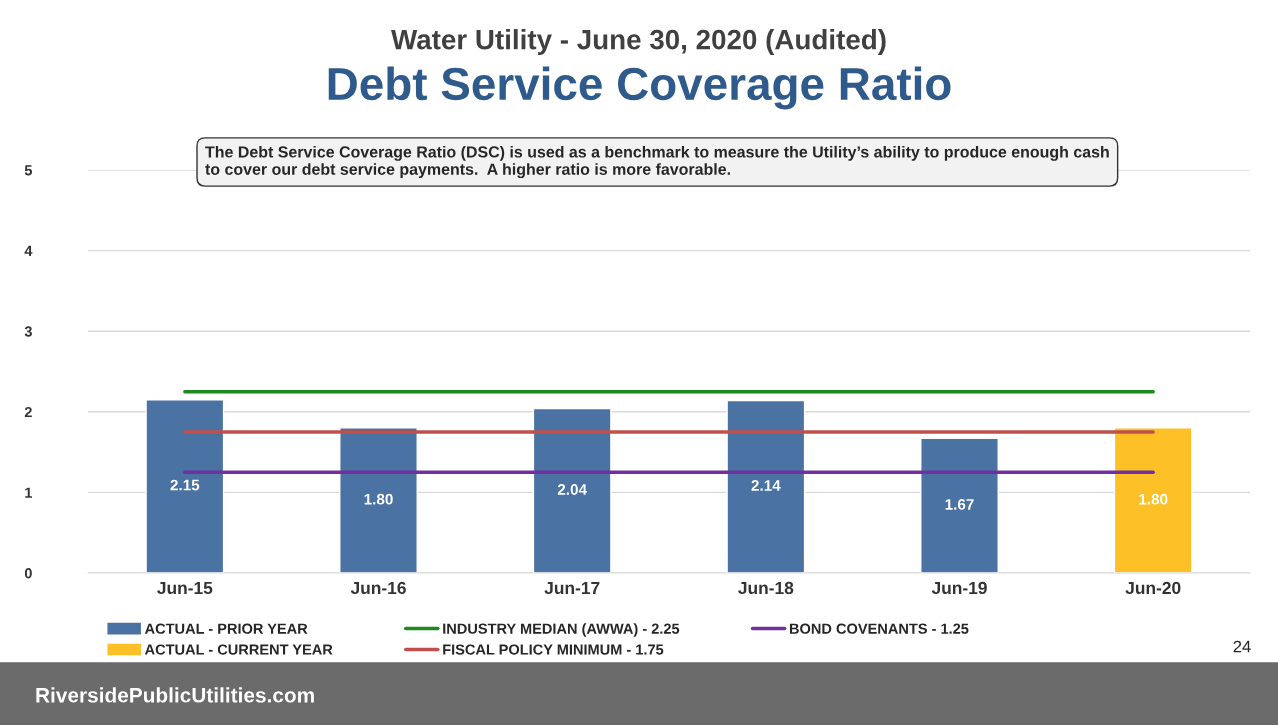  I want to click on x-tick-label: Jun-19, so click(959, 588).